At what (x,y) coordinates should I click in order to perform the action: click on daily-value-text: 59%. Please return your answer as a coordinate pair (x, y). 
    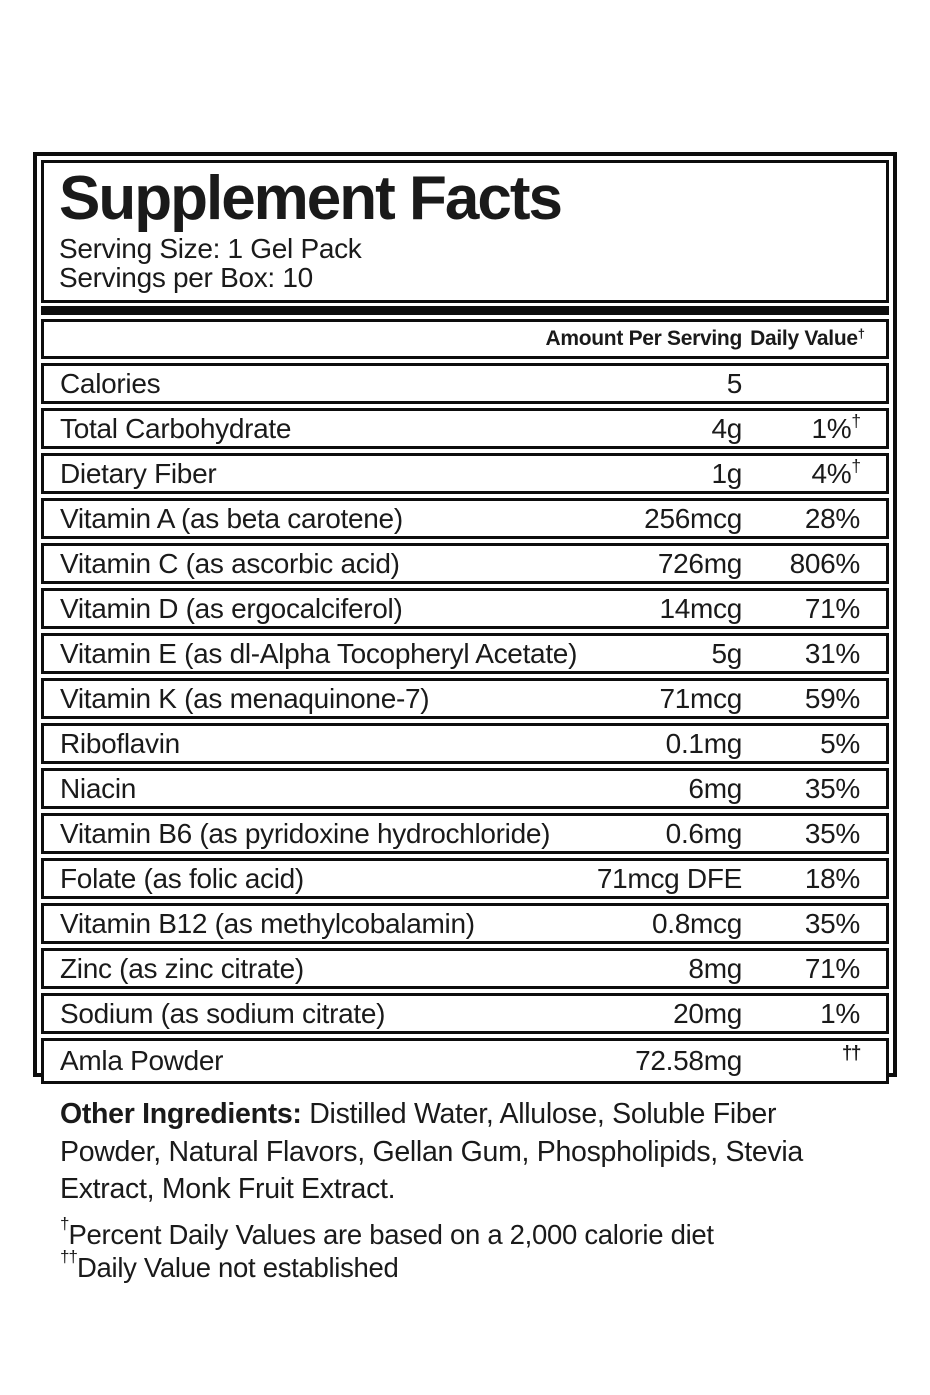
    Looking at the image, I should click on (832, 698).